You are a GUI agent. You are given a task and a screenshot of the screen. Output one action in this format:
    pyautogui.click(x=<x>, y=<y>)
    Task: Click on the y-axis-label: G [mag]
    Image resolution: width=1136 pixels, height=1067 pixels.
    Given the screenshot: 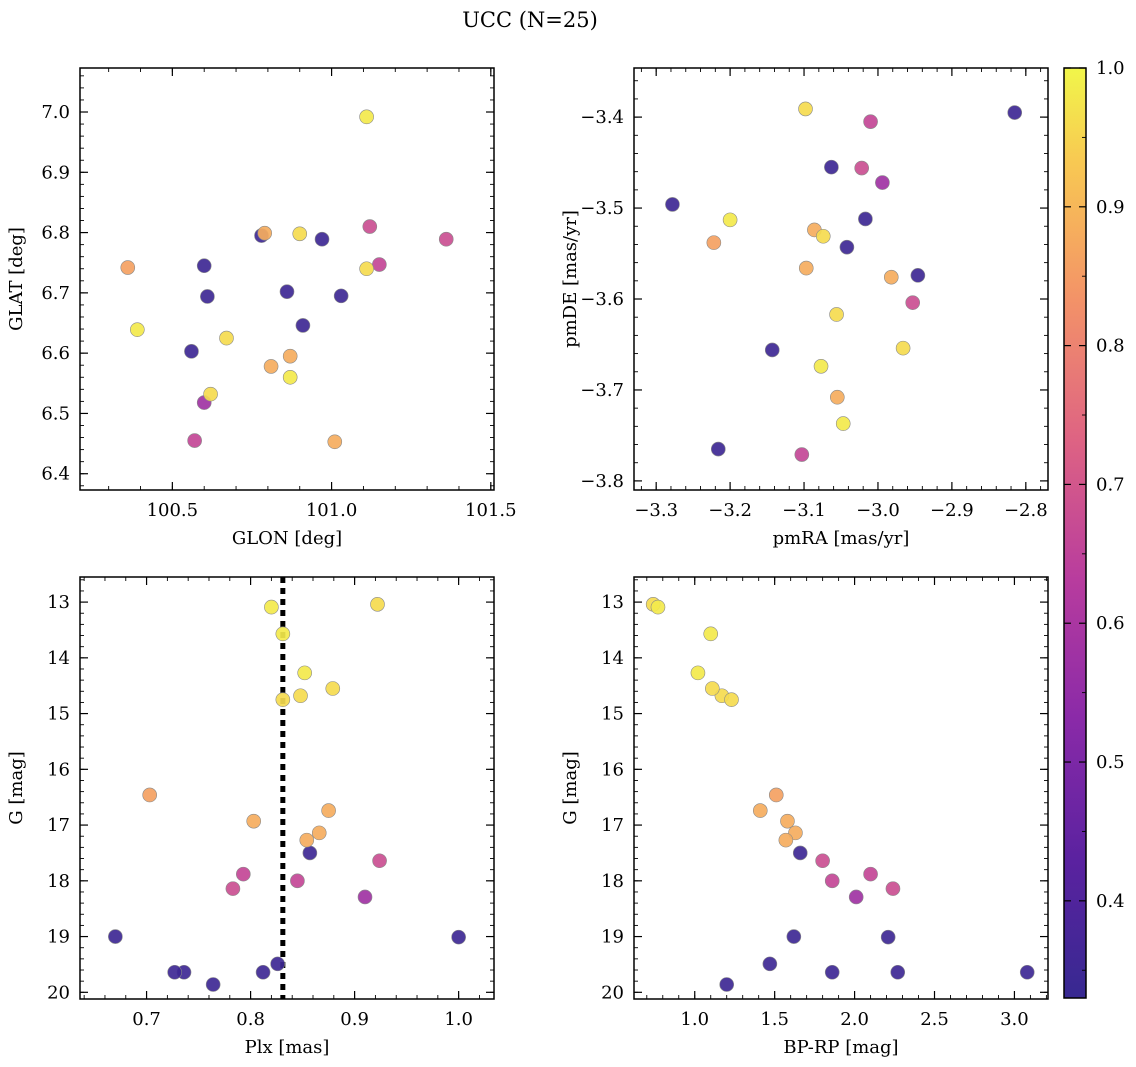 What is the action you would take?
    pyautogui.click(x=570, y=787)
    